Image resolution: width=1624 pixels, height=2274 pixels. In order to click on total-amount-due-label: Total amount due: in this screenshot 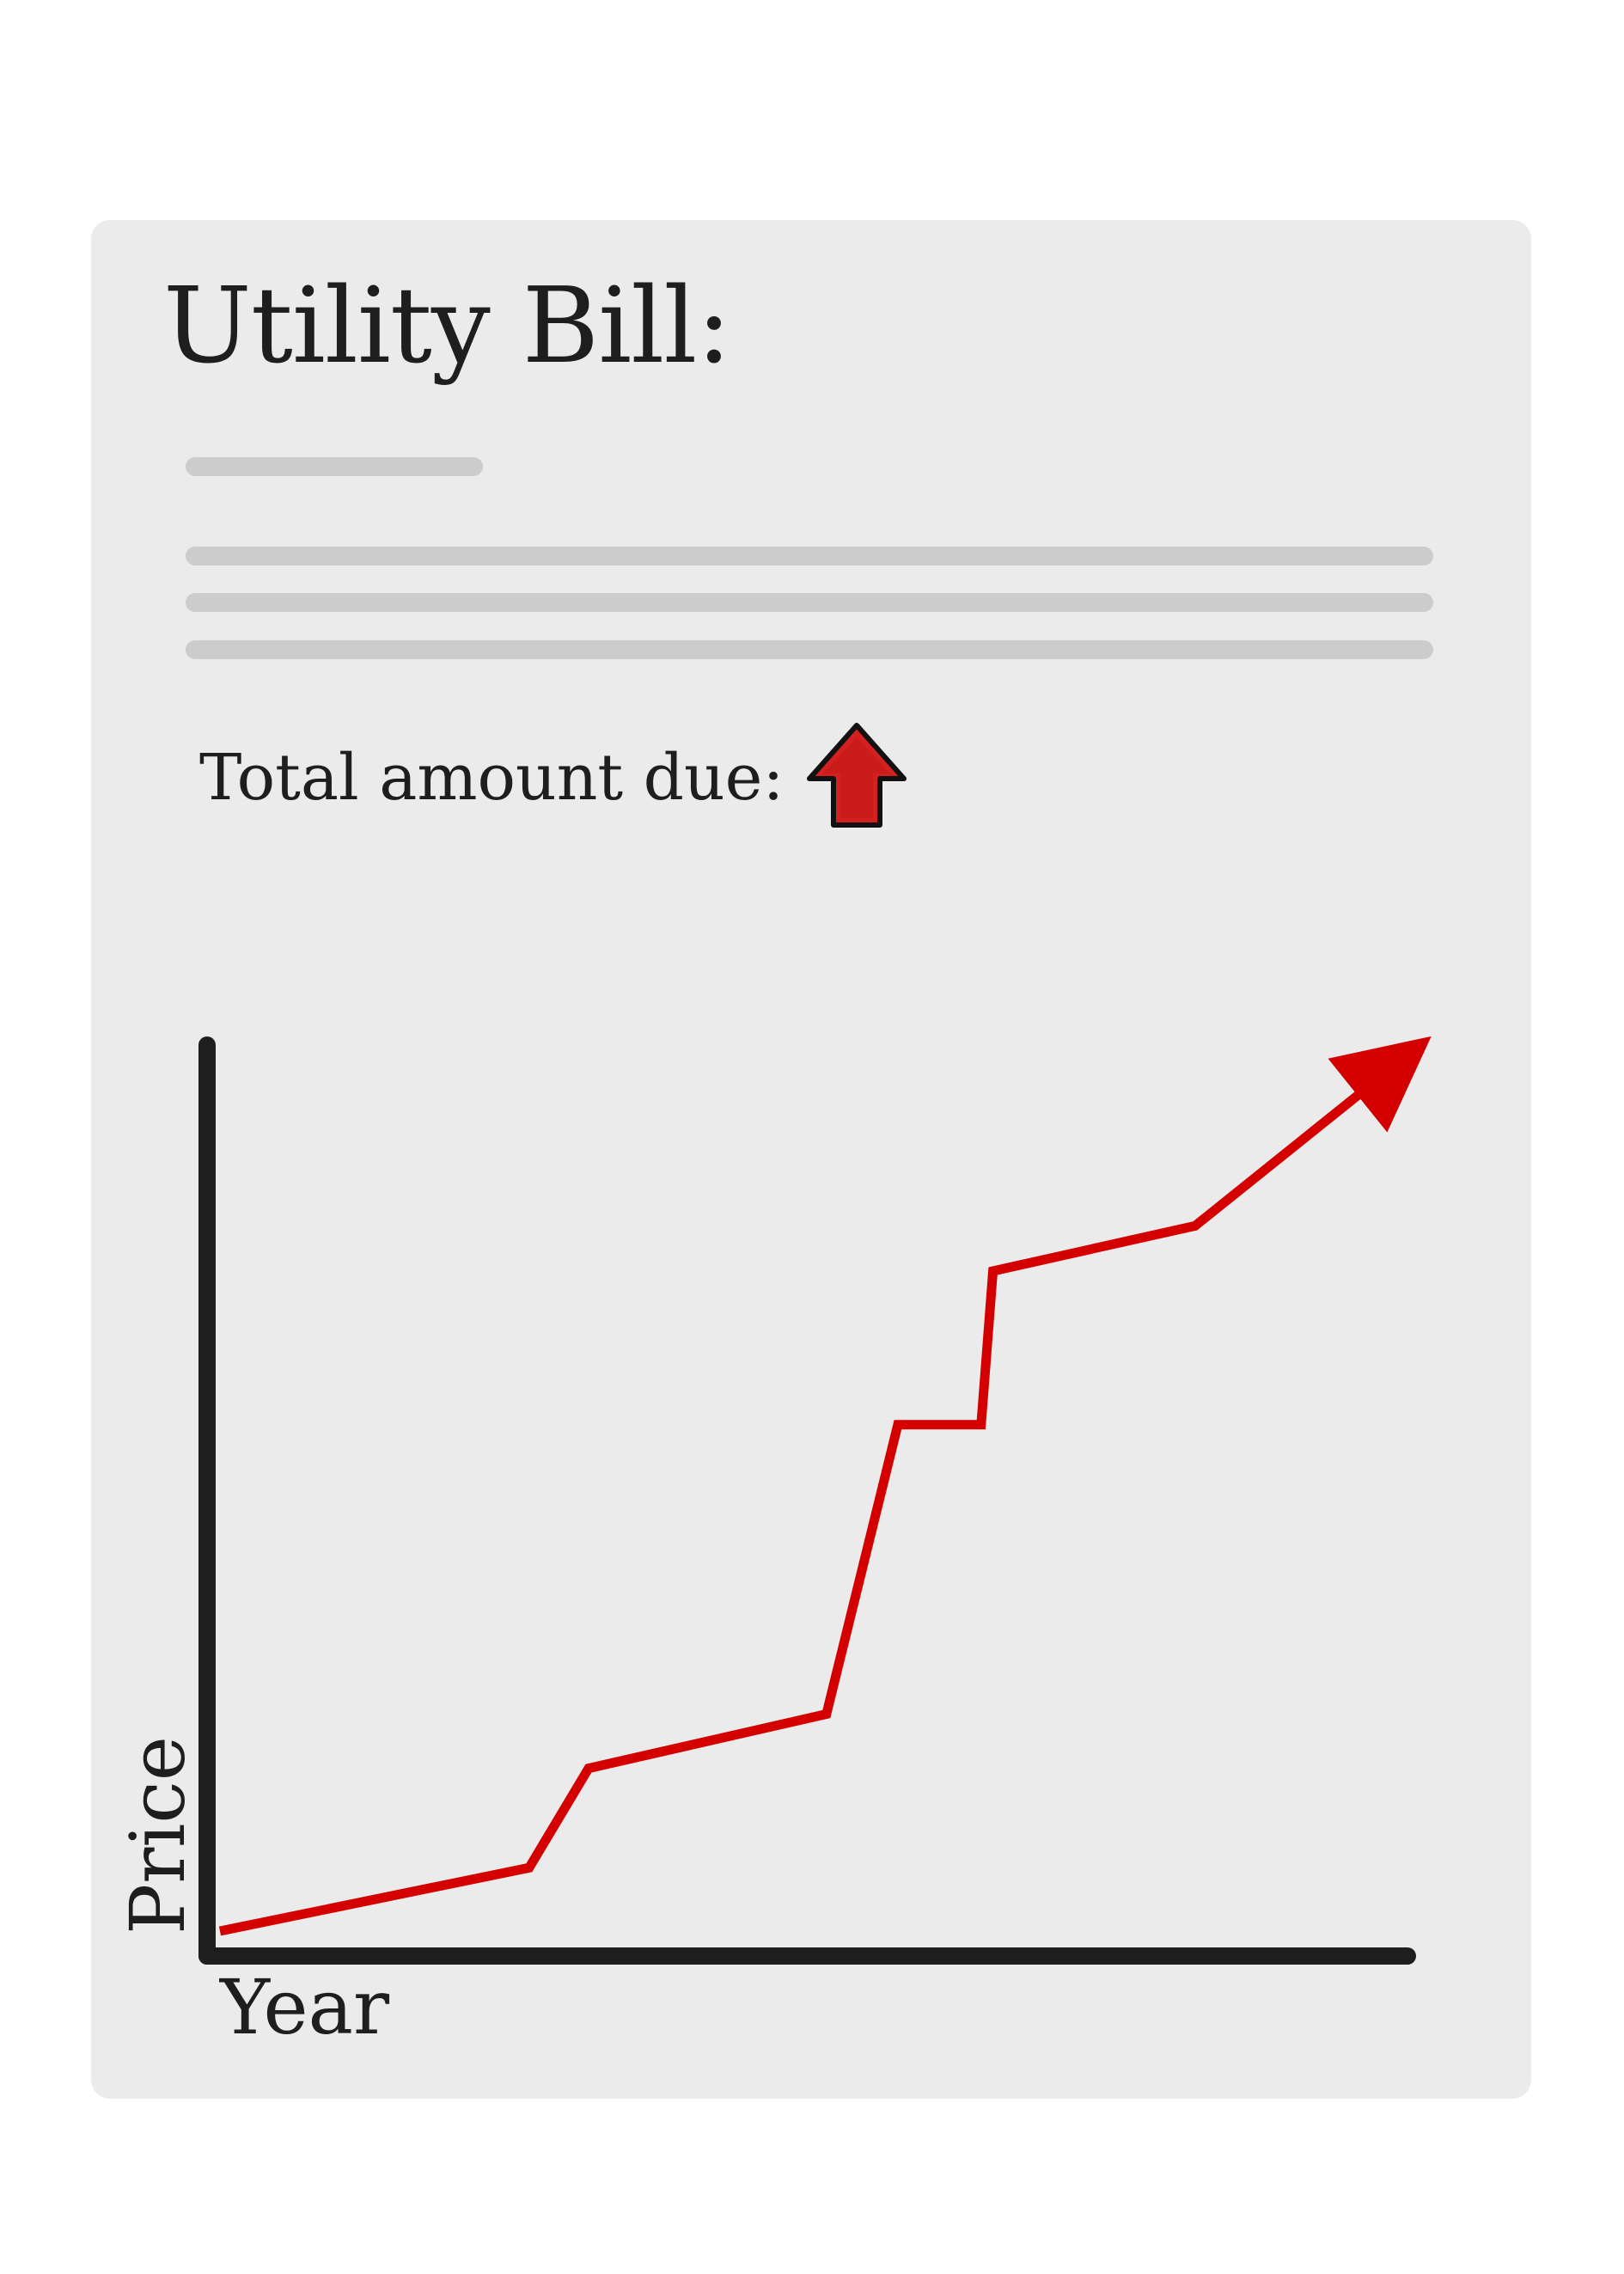, I will do `click(492, 778)`.